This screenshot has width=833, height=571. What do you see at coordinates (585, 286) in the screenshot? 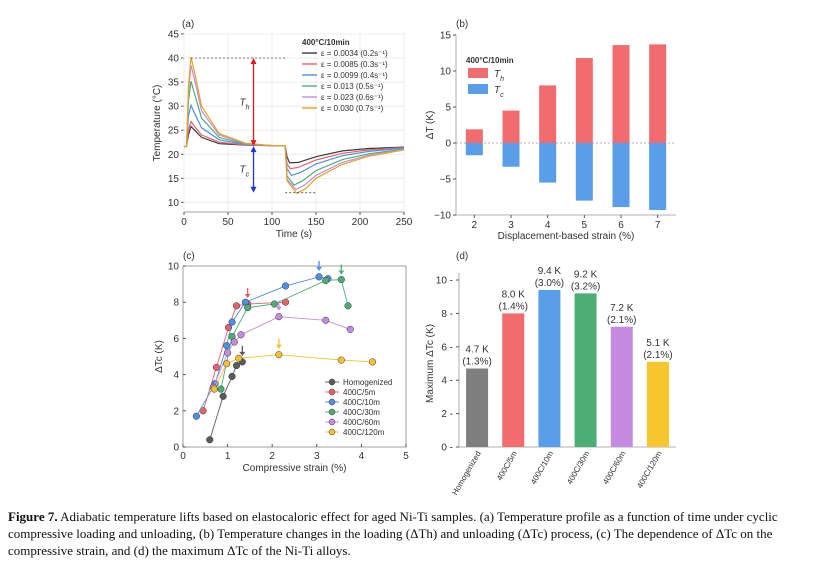
I see `bar-strain-label: (3.2%)` at bounding box center [585, 286].